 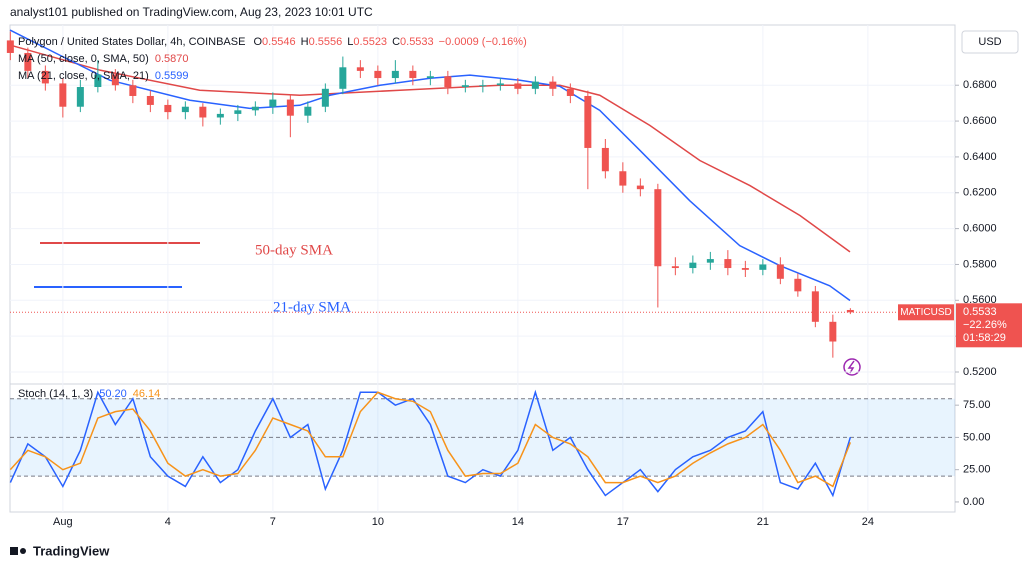 What do you see at coordinates (396, 42) in the screenshot?
I see `ohlc-label: C` at bounding box center [396, 42].